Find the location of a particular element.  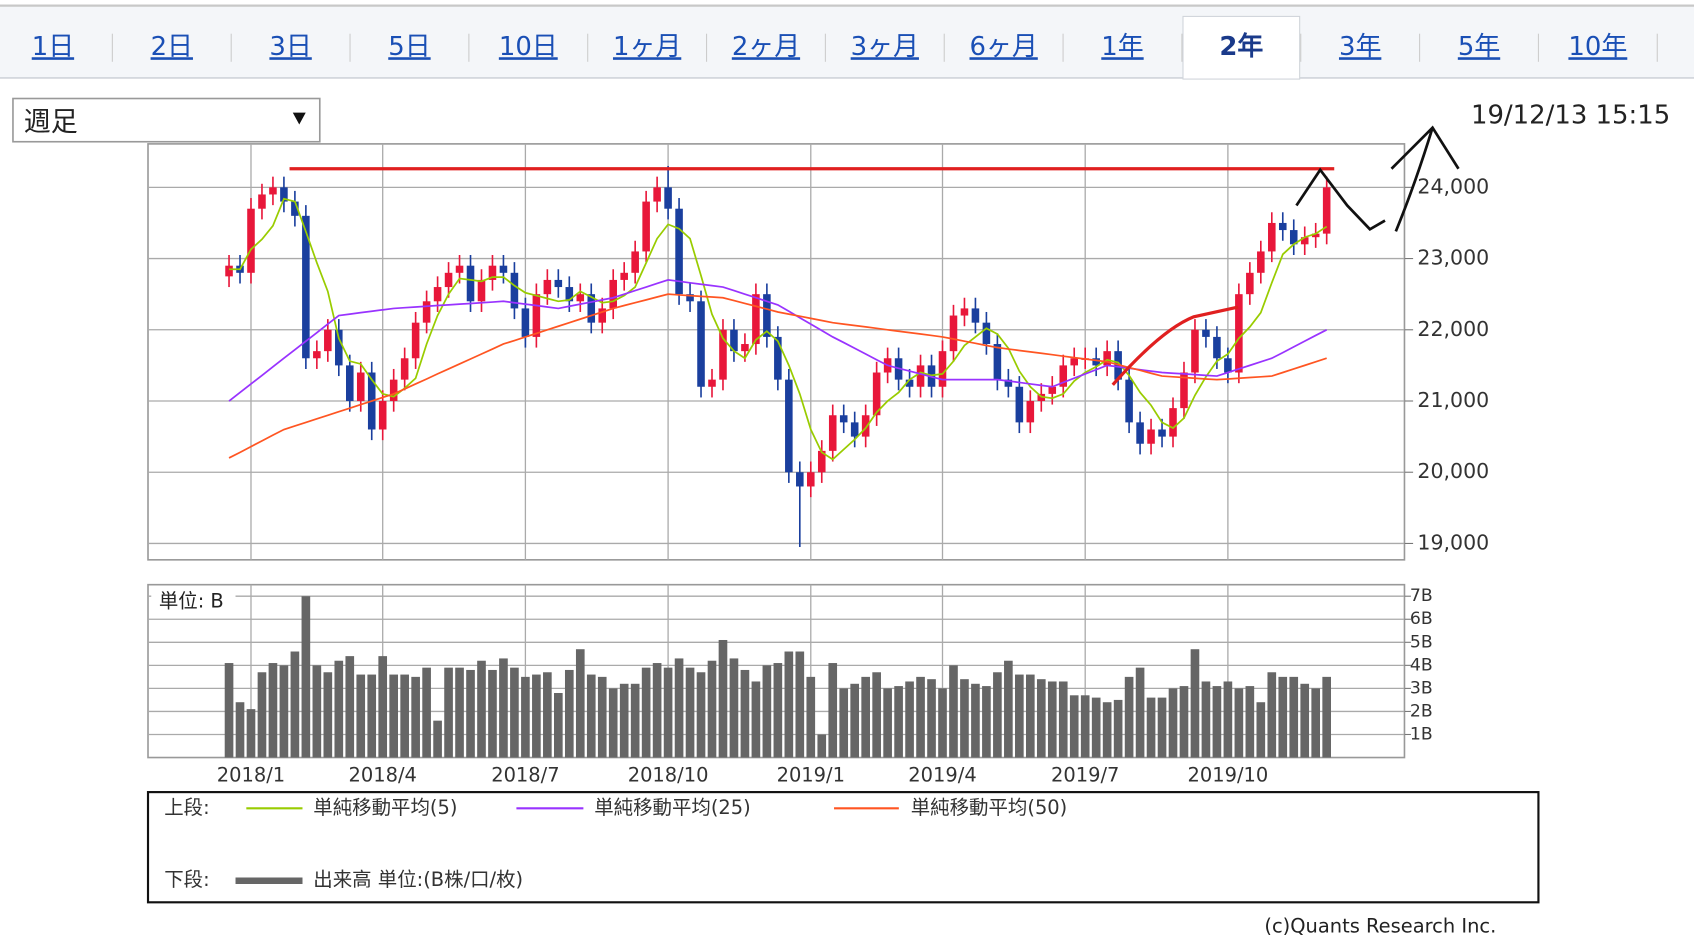

tab: 5年 is located at coordinates (1479, 47).